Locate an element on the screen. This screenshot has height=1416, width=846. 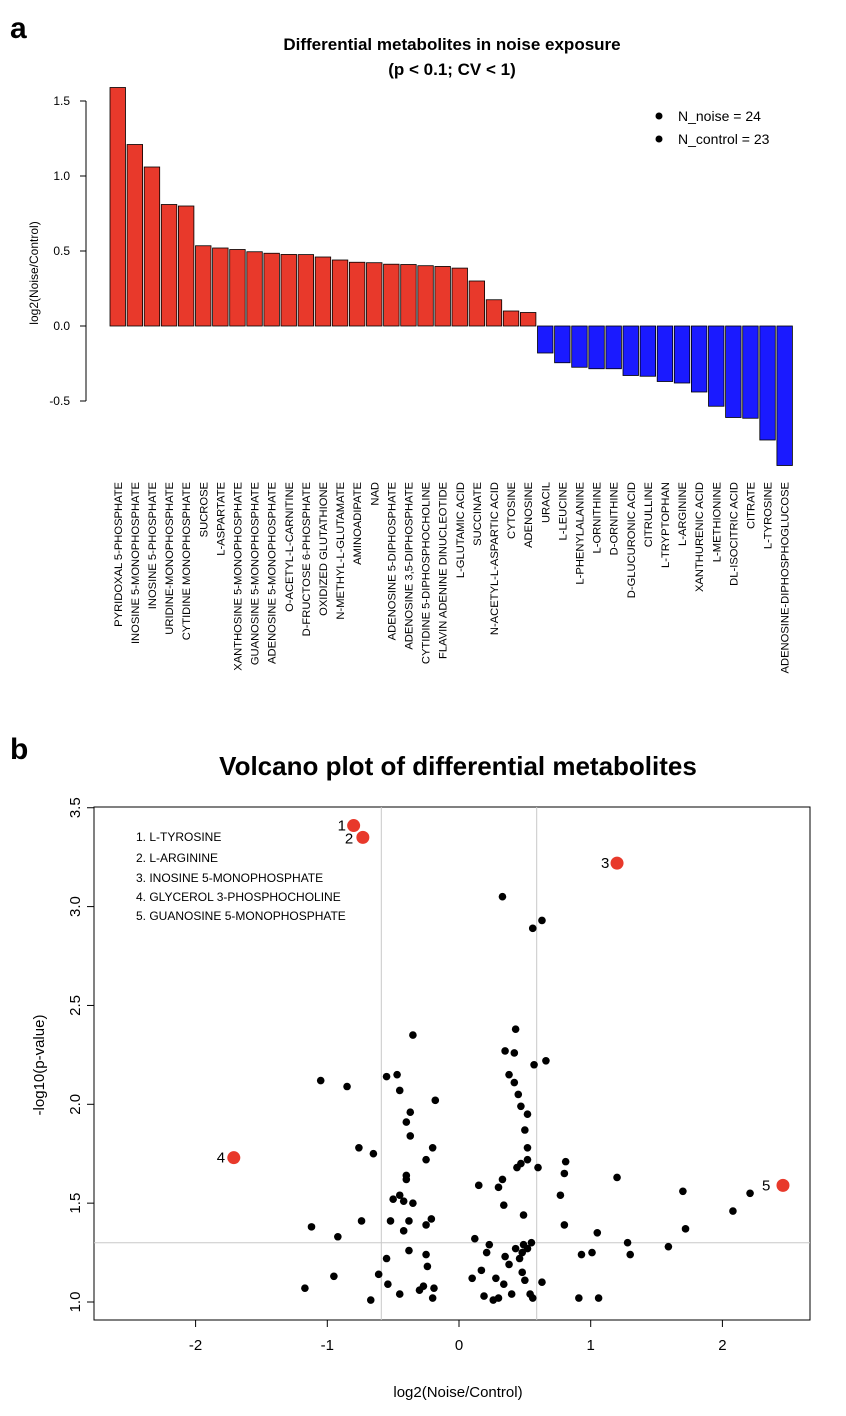
highlighted-point-label-1: 1 is located at coordinates (342, 826).